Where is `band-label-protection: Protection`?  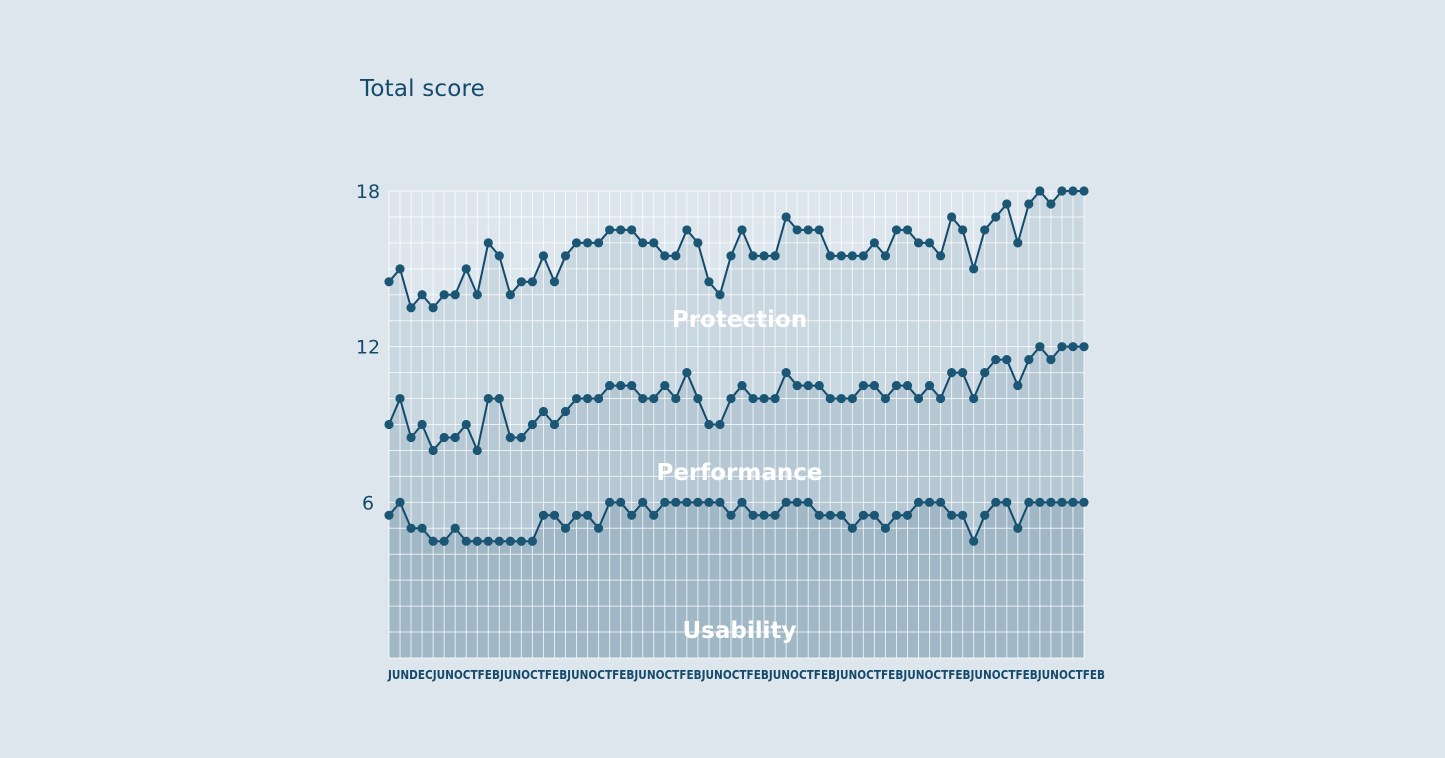 band-label-protection: Protection is located at coordinates (739, 320).